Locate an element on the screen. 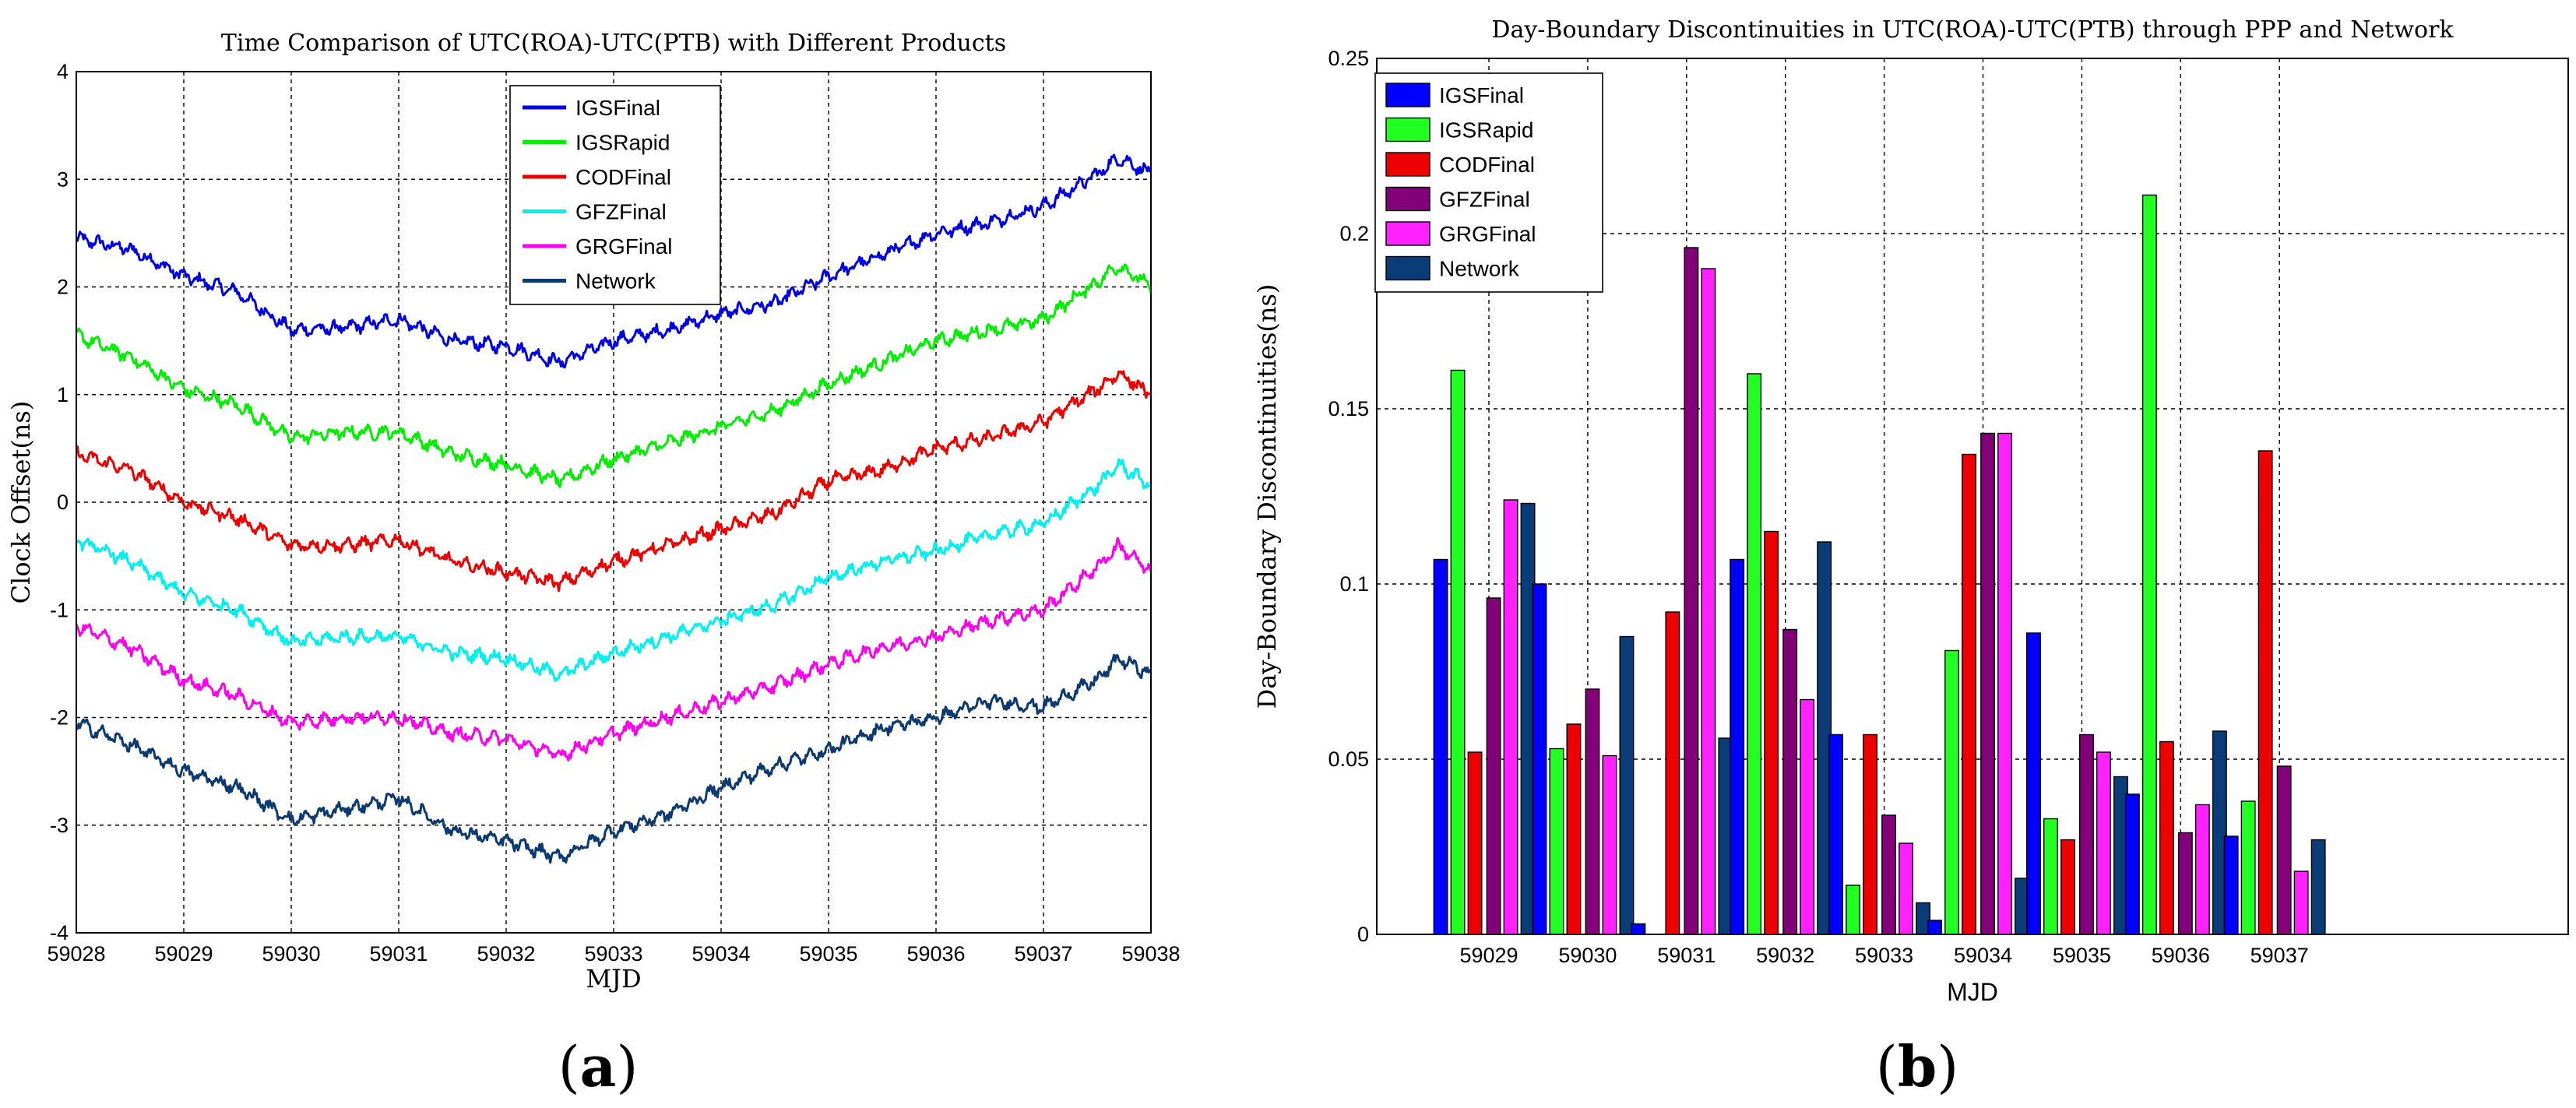  legend-swatch-network is located at coordinates (1408, 268).